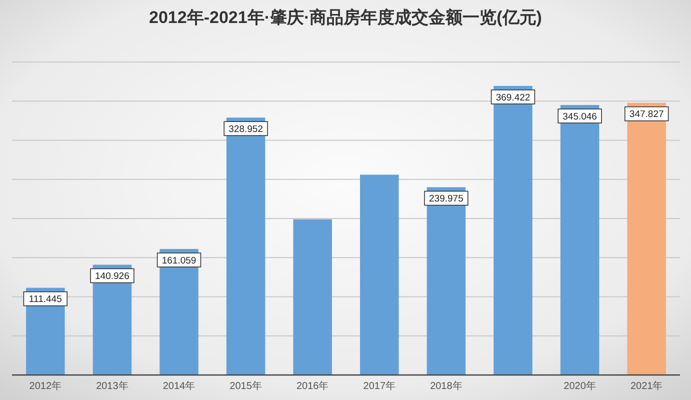 The width and height of the screenshot is (691, 400). What do you see at coordinates (646, 386) in the screenshot?
I see `x-tick-label: 2021年` at bounding box center [646, 386].